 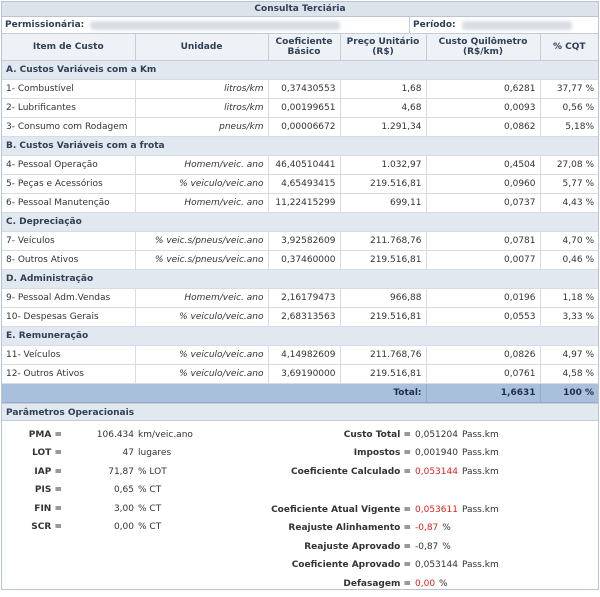 What do you see at coordinates (383, 127) in the screenshot?
I see `price-cell: 1.291,34` at bounding box center [383, 127].